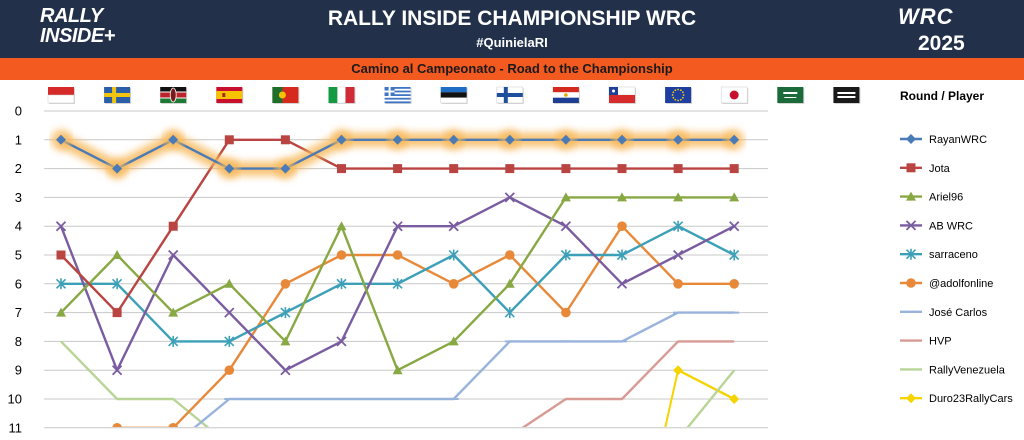  I want to click on chile-flag-icon, so click(622, 95).